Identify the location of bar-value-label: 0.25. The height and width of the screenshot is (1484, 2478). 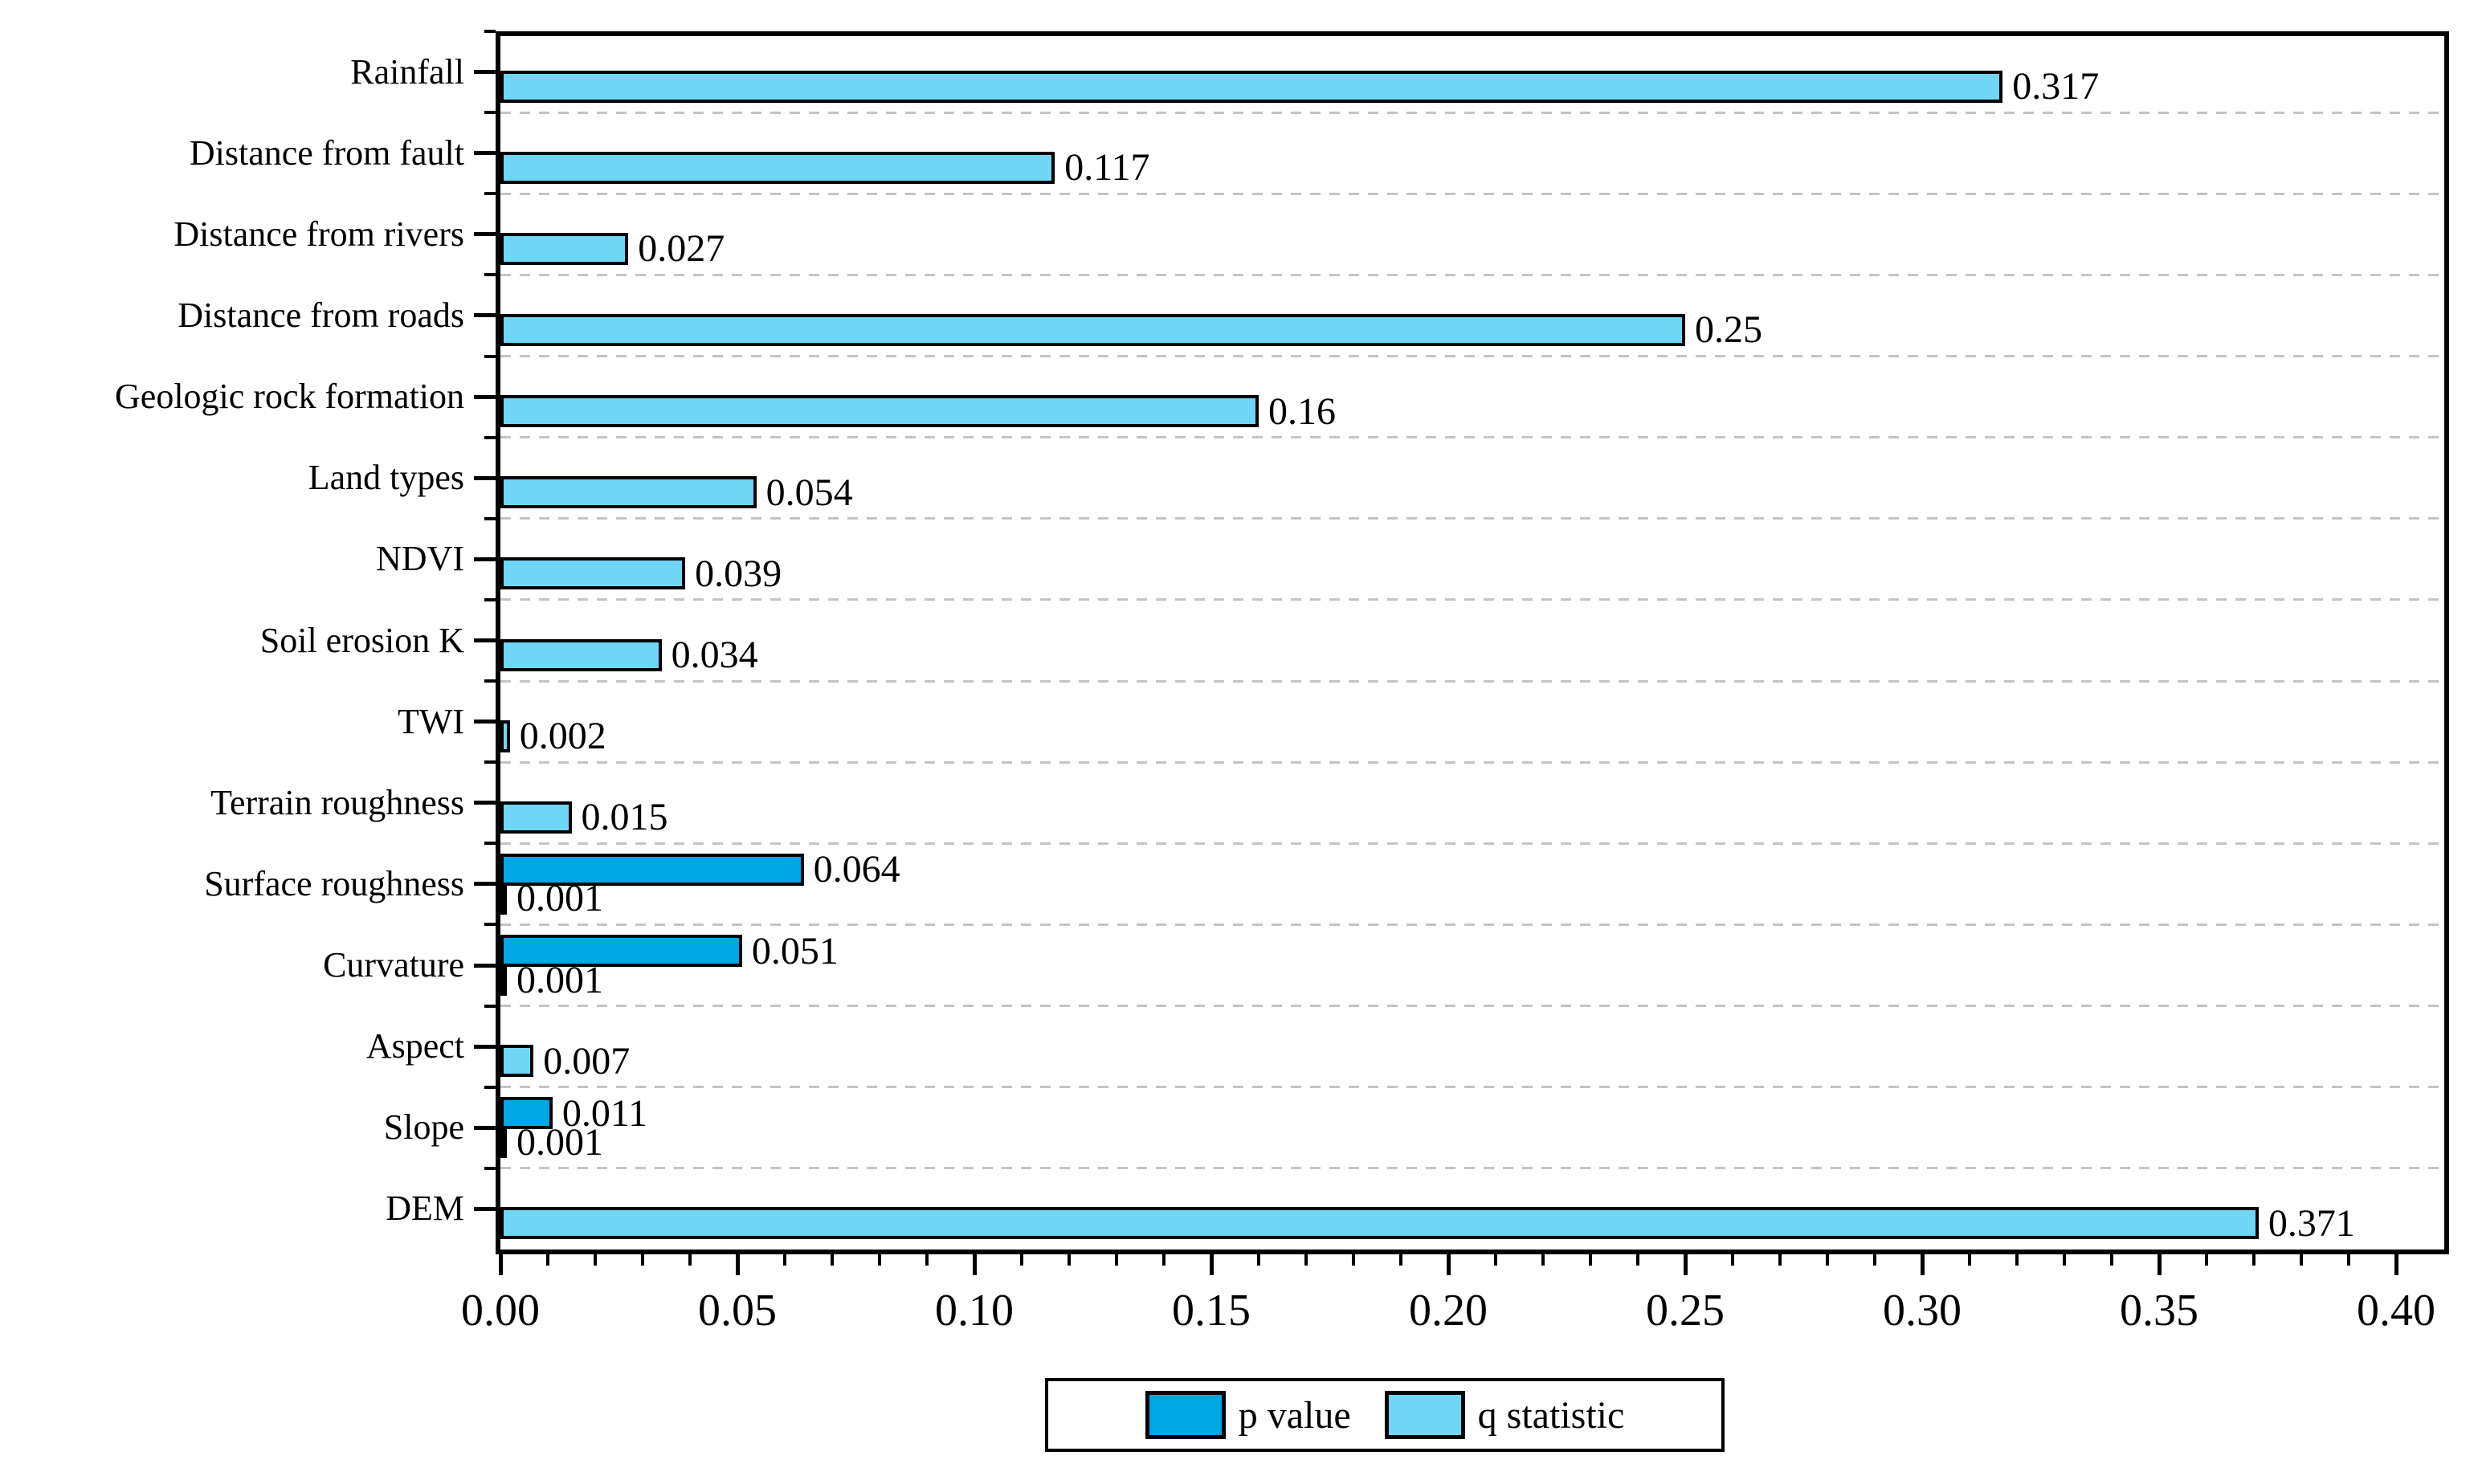
(1728, 330).